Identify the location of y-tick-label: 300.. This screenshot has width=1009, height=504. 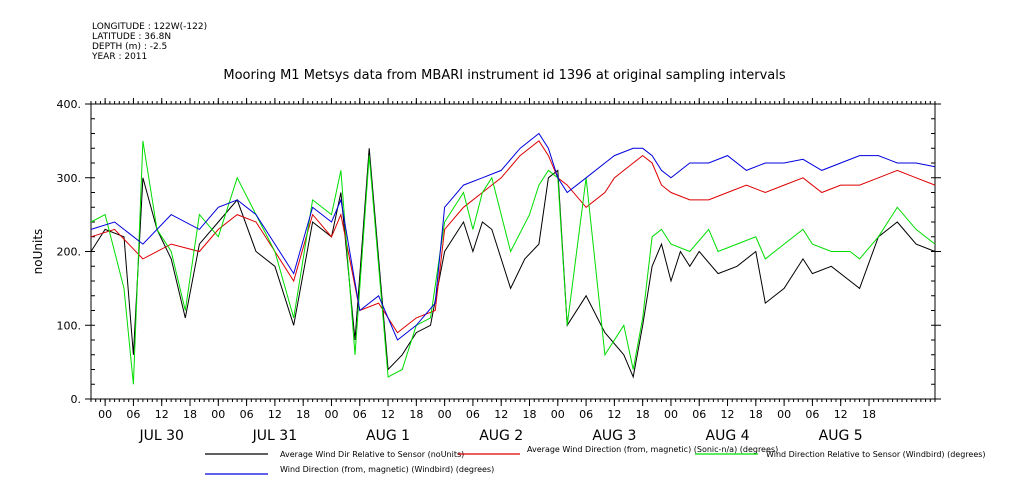
(69, 178).